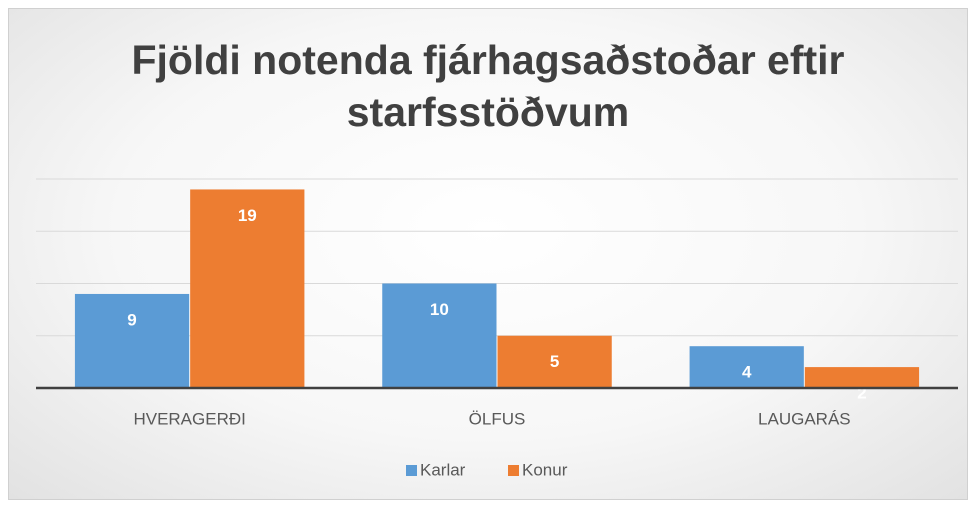  I want to click on x-tick-label: HVERAGERÐI, so click(189, 418).